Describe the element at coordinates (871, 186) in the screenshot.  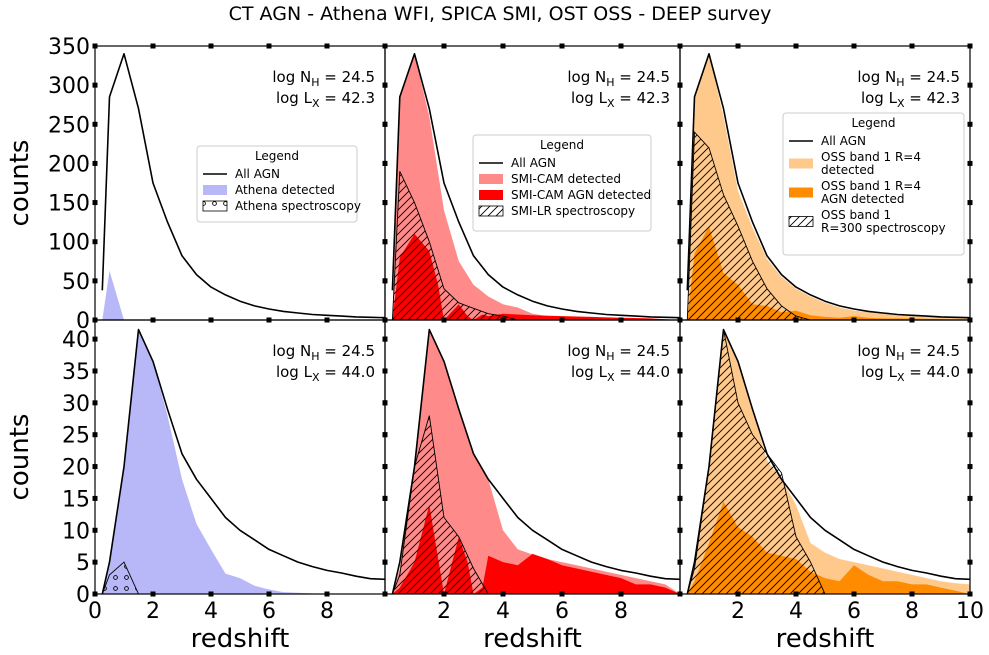
I see `legend-entry-label: OSS band 1 R=4` at that location.